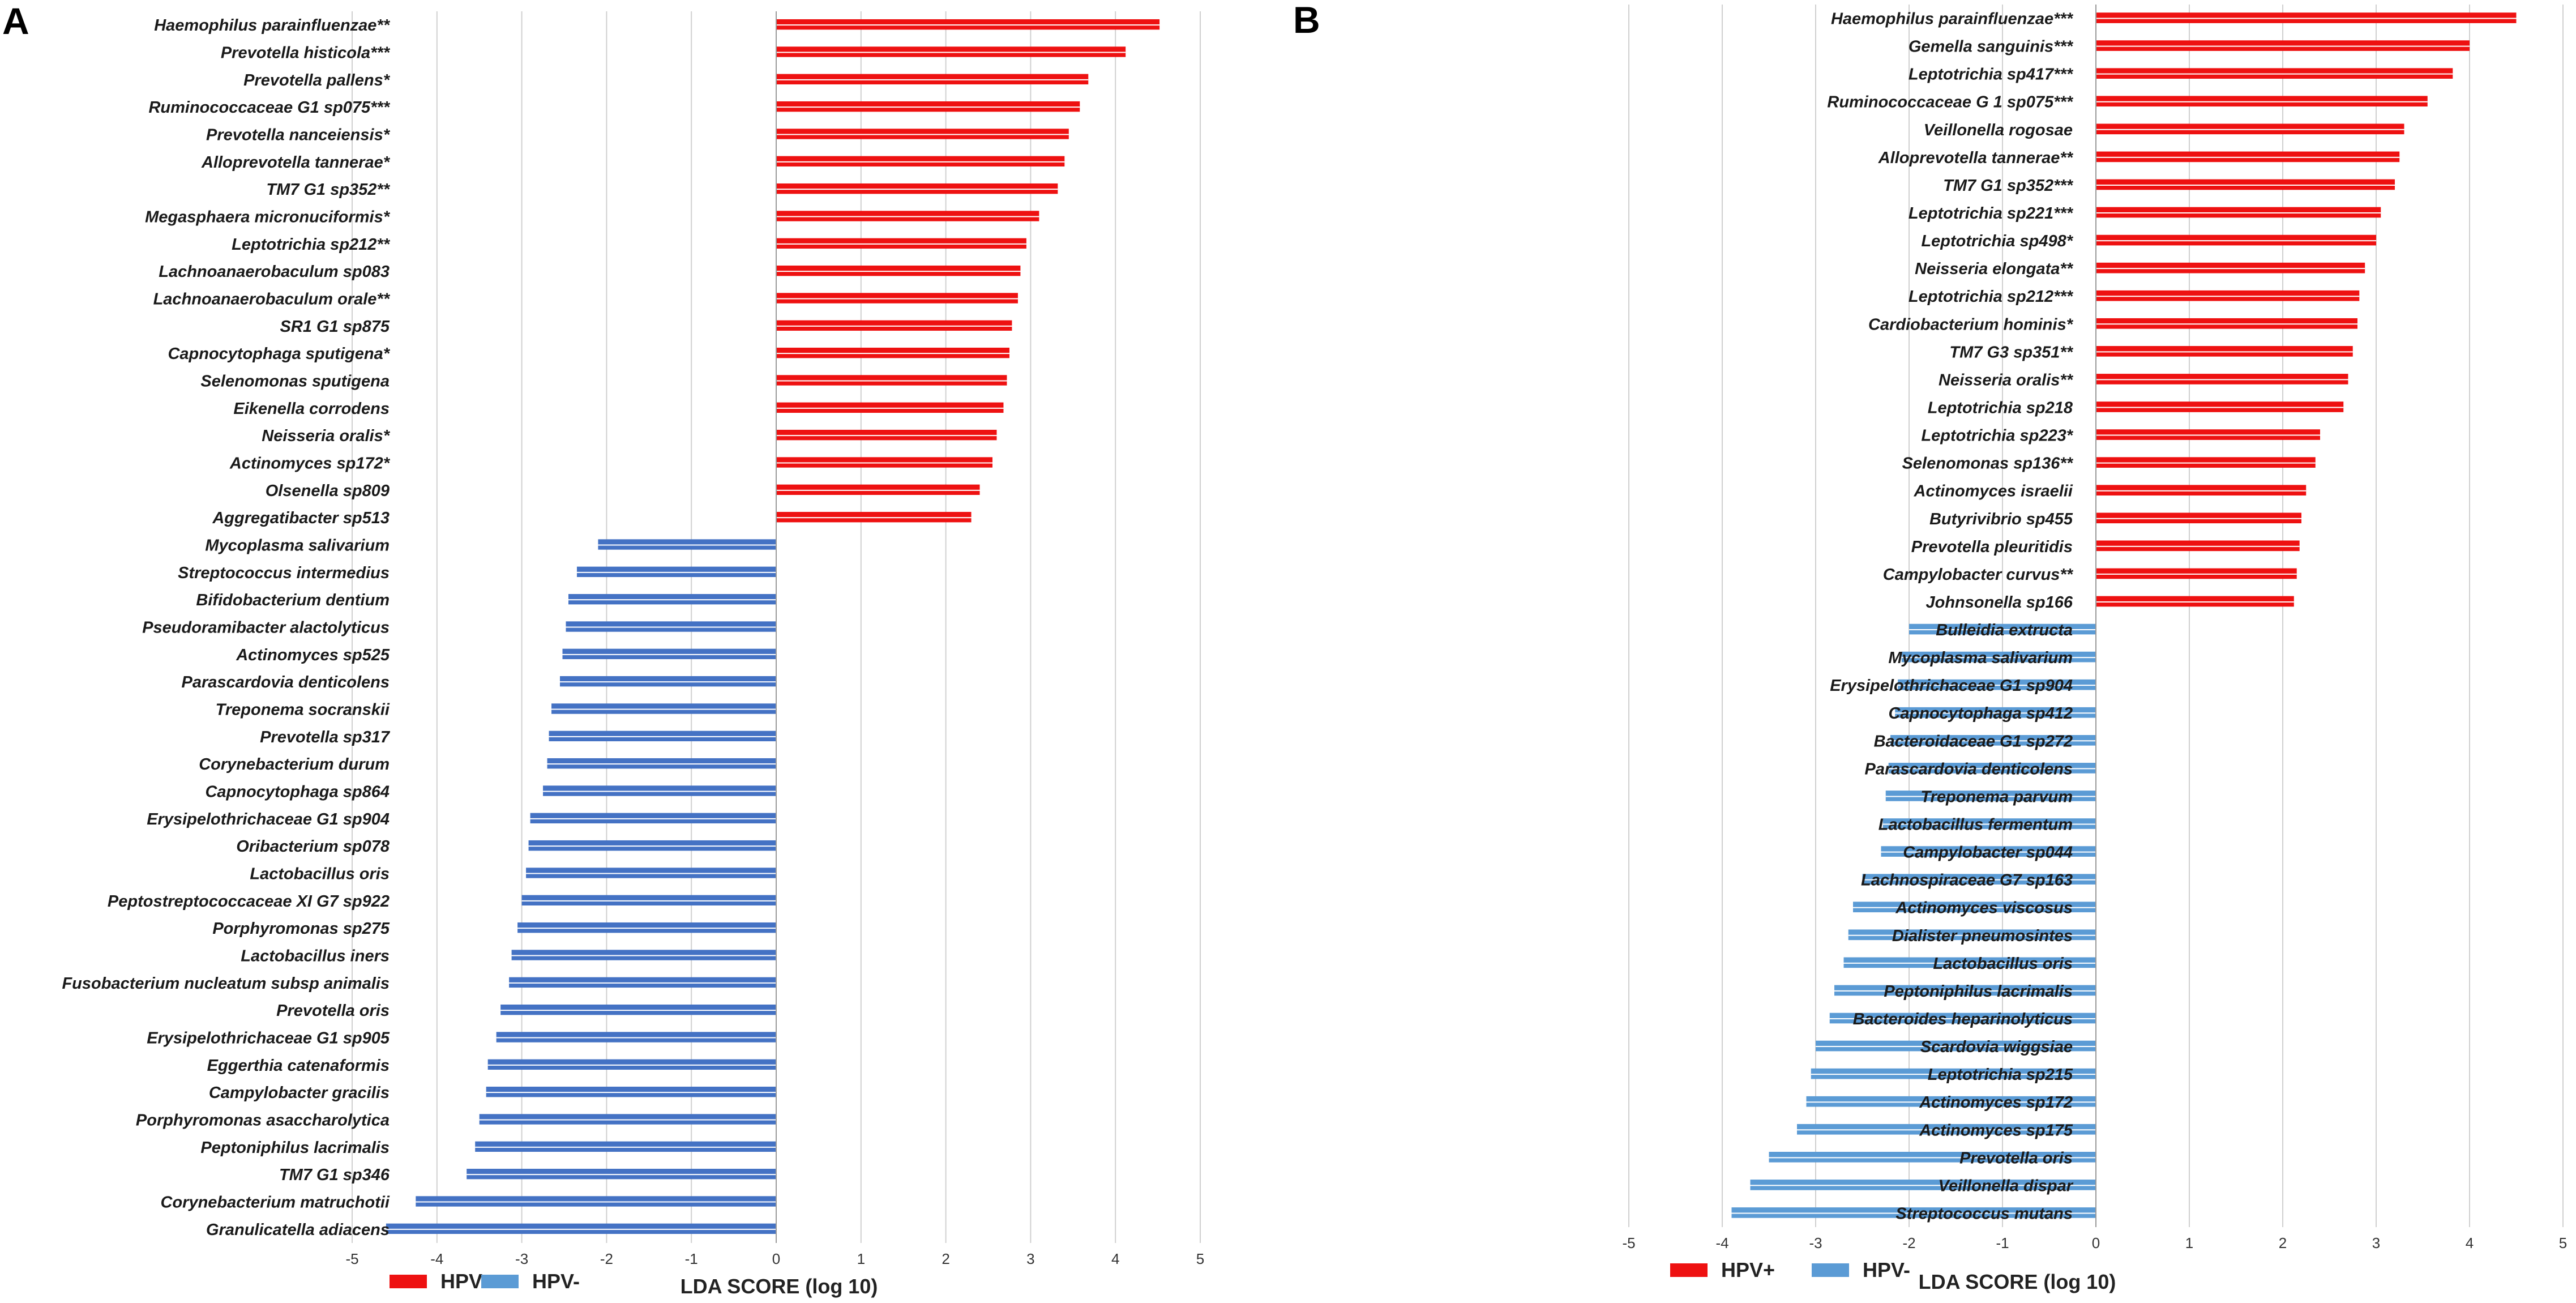 Image resolution: width=2576 pixels, height=1303 pixels. What do you see at coordinates (1908, 1242) in the screenshot?
I see `x-tick-label: -2` at bounding box center [1908, 1242].